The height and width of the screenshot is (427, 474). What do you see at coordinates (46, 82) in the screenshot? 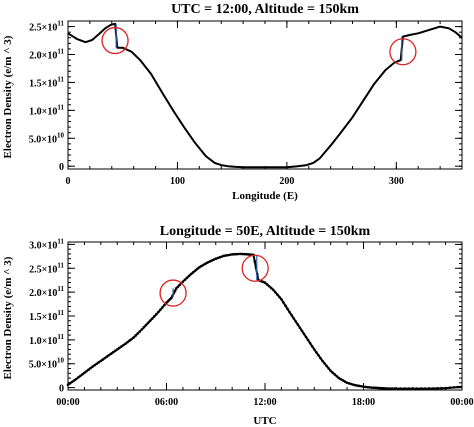
I see `top-y-tick-label: 1.5×10¹¹` at bounding box center [46, 82].